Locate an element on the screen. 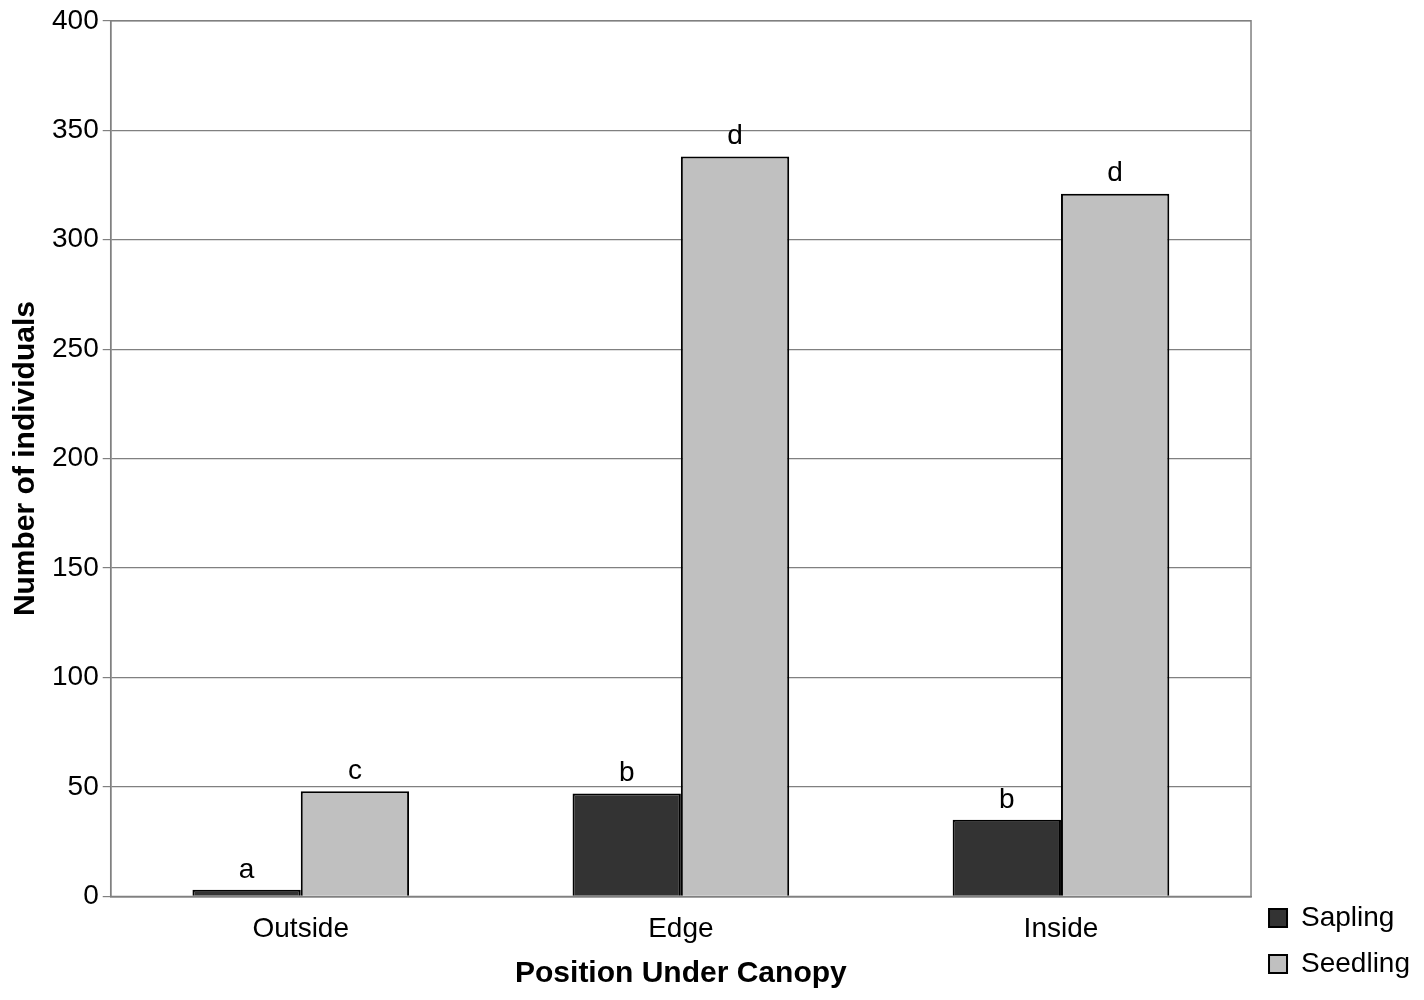 Image resolution: width=1424 pixels, height=1000 pixels. y-axis-title: Number of individuals is located at coordinates (24, 459).